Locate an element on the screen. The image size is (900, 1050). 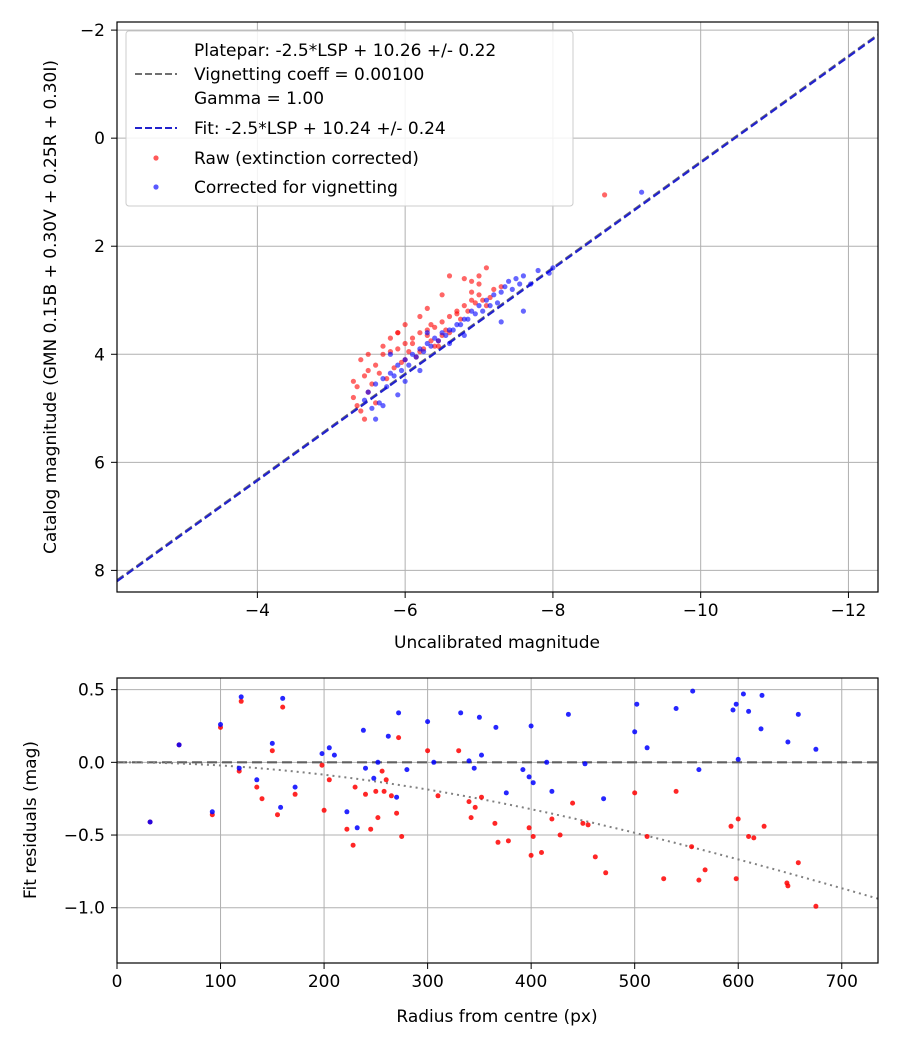
legend-corrected-label: Corrected for vignetting is located at coordinates (296, 188).